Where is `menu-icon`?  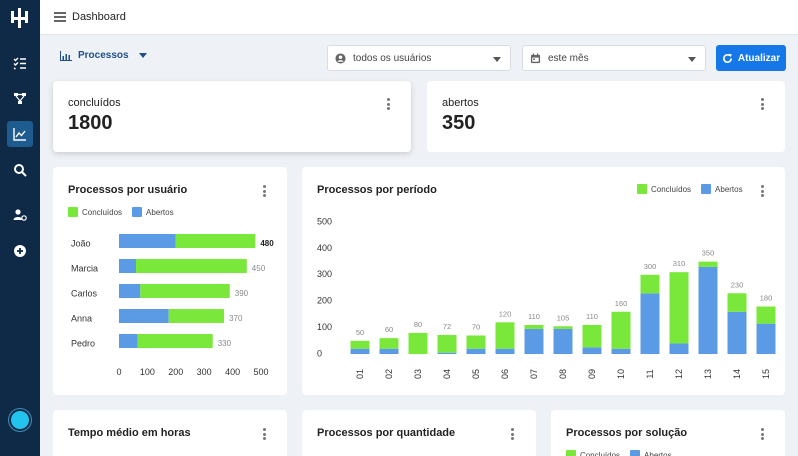 menu-icon is located at coordinates (60, 17).